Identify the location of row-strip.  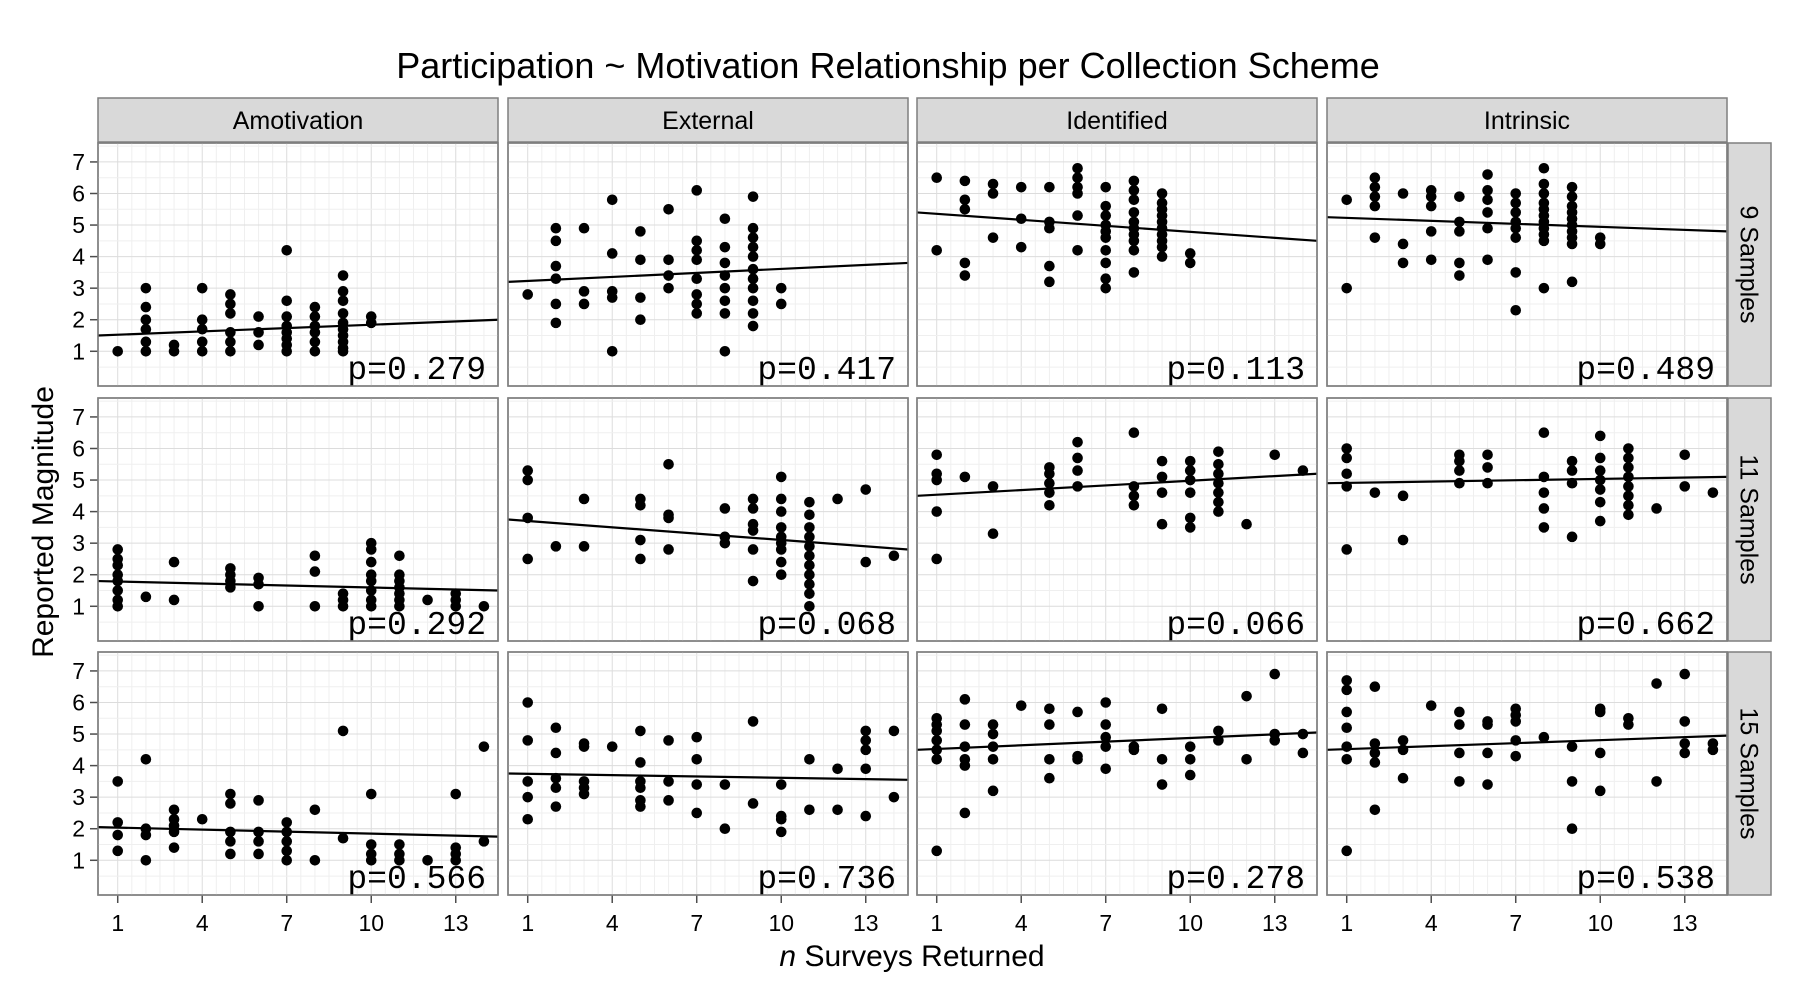
(1749, 773).